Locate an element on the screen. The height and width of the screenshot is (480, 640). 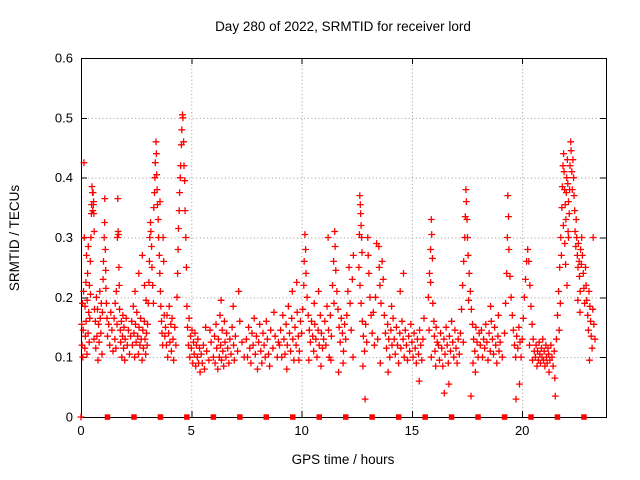
y-tick-label: 0 is located at coordinates (69, 417).